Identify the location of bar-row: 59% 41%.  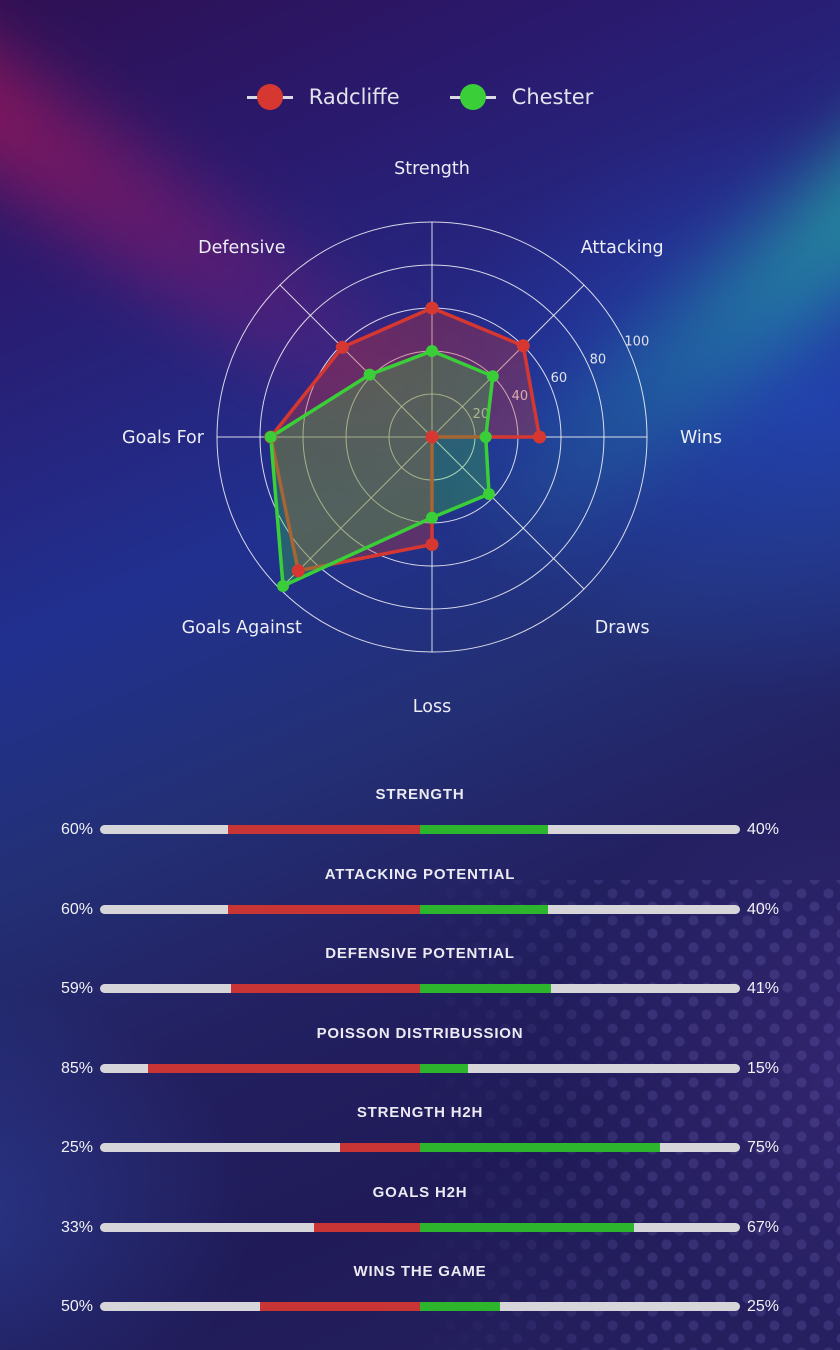
(420, 988).